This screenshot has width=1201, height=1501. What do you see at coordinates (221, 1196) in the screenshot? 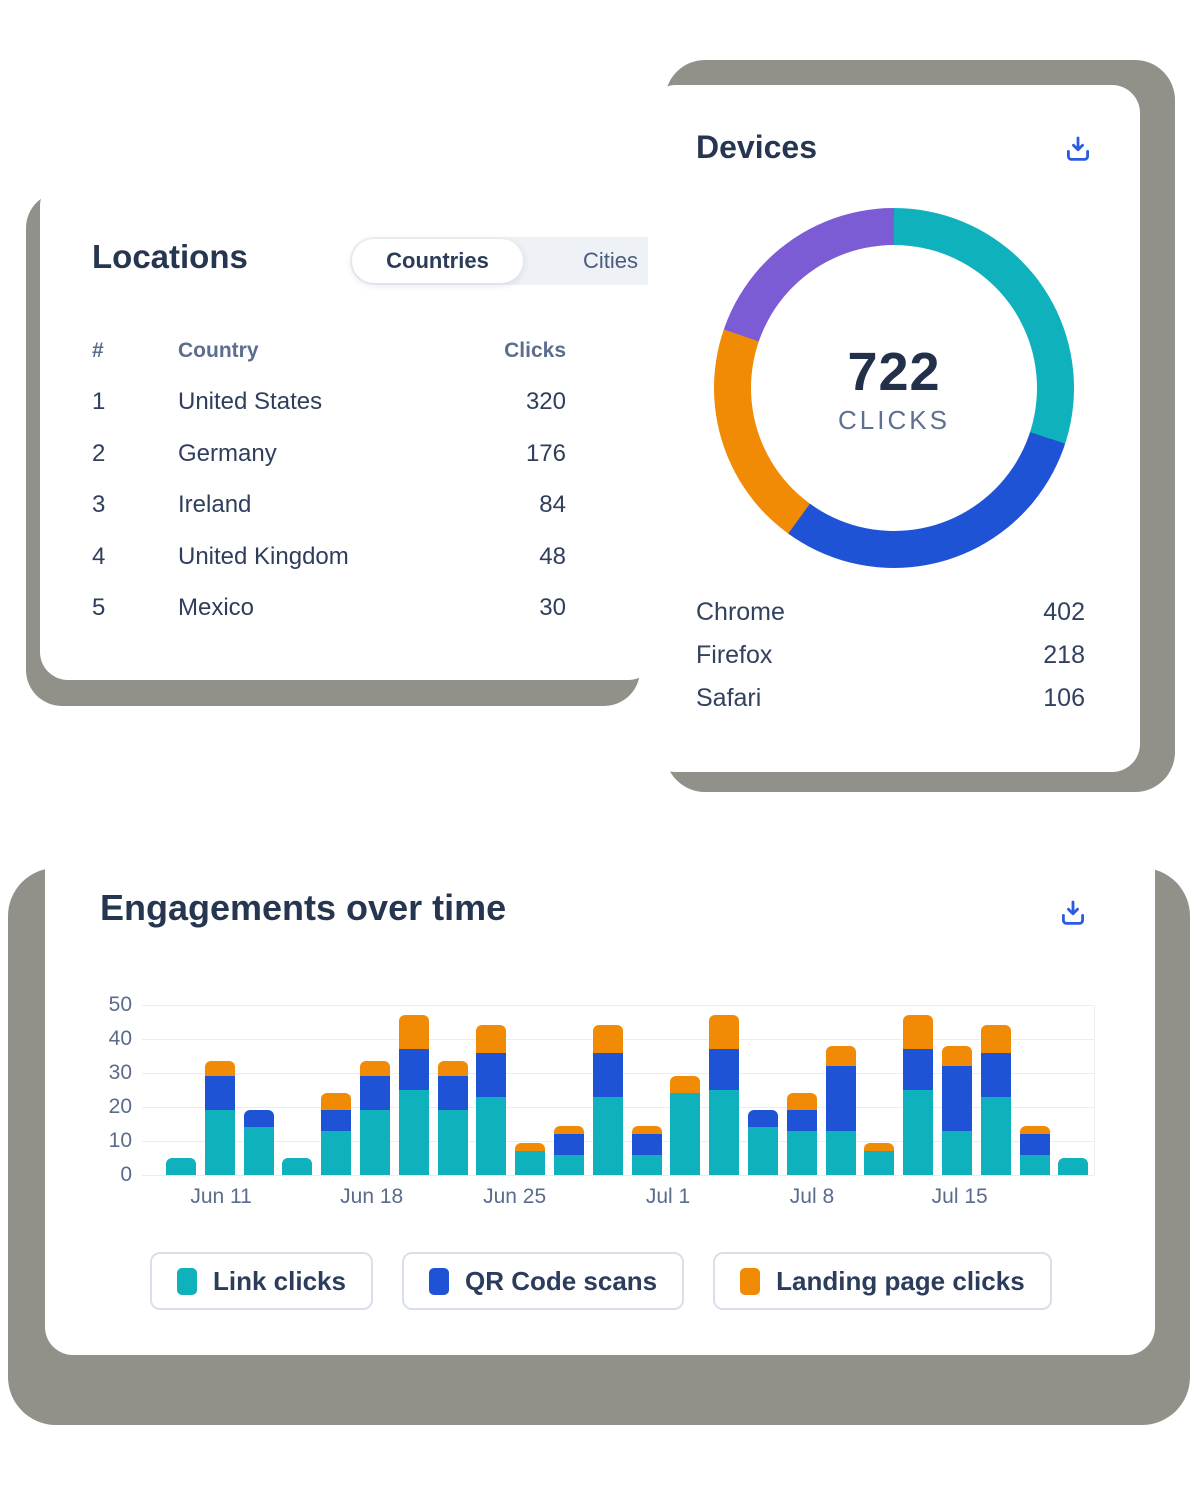
I see `x-axis-label: Jun 11` at bounding box center [221, 1196].